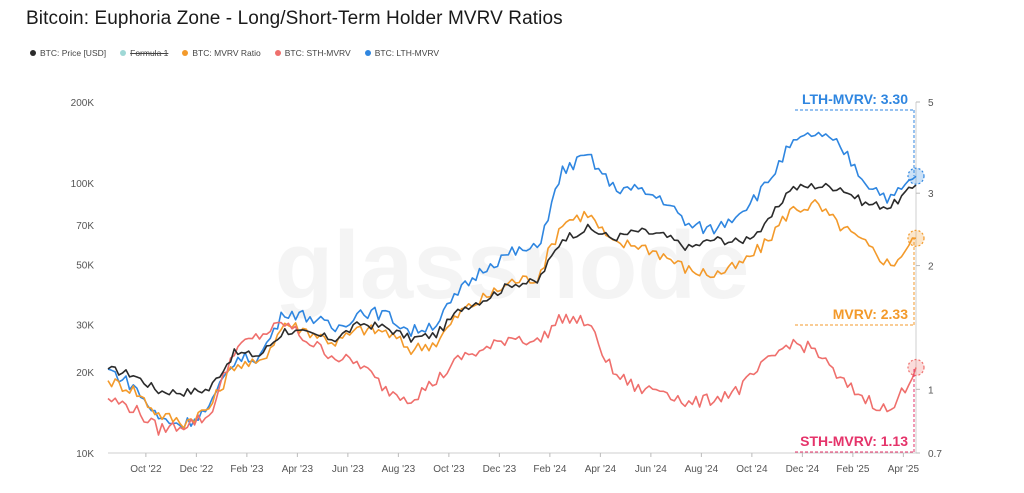 The image size is (1024, 493). I want to click on annotation-label-lth: LTH-MVRV: 3.30, so click(855, 99).